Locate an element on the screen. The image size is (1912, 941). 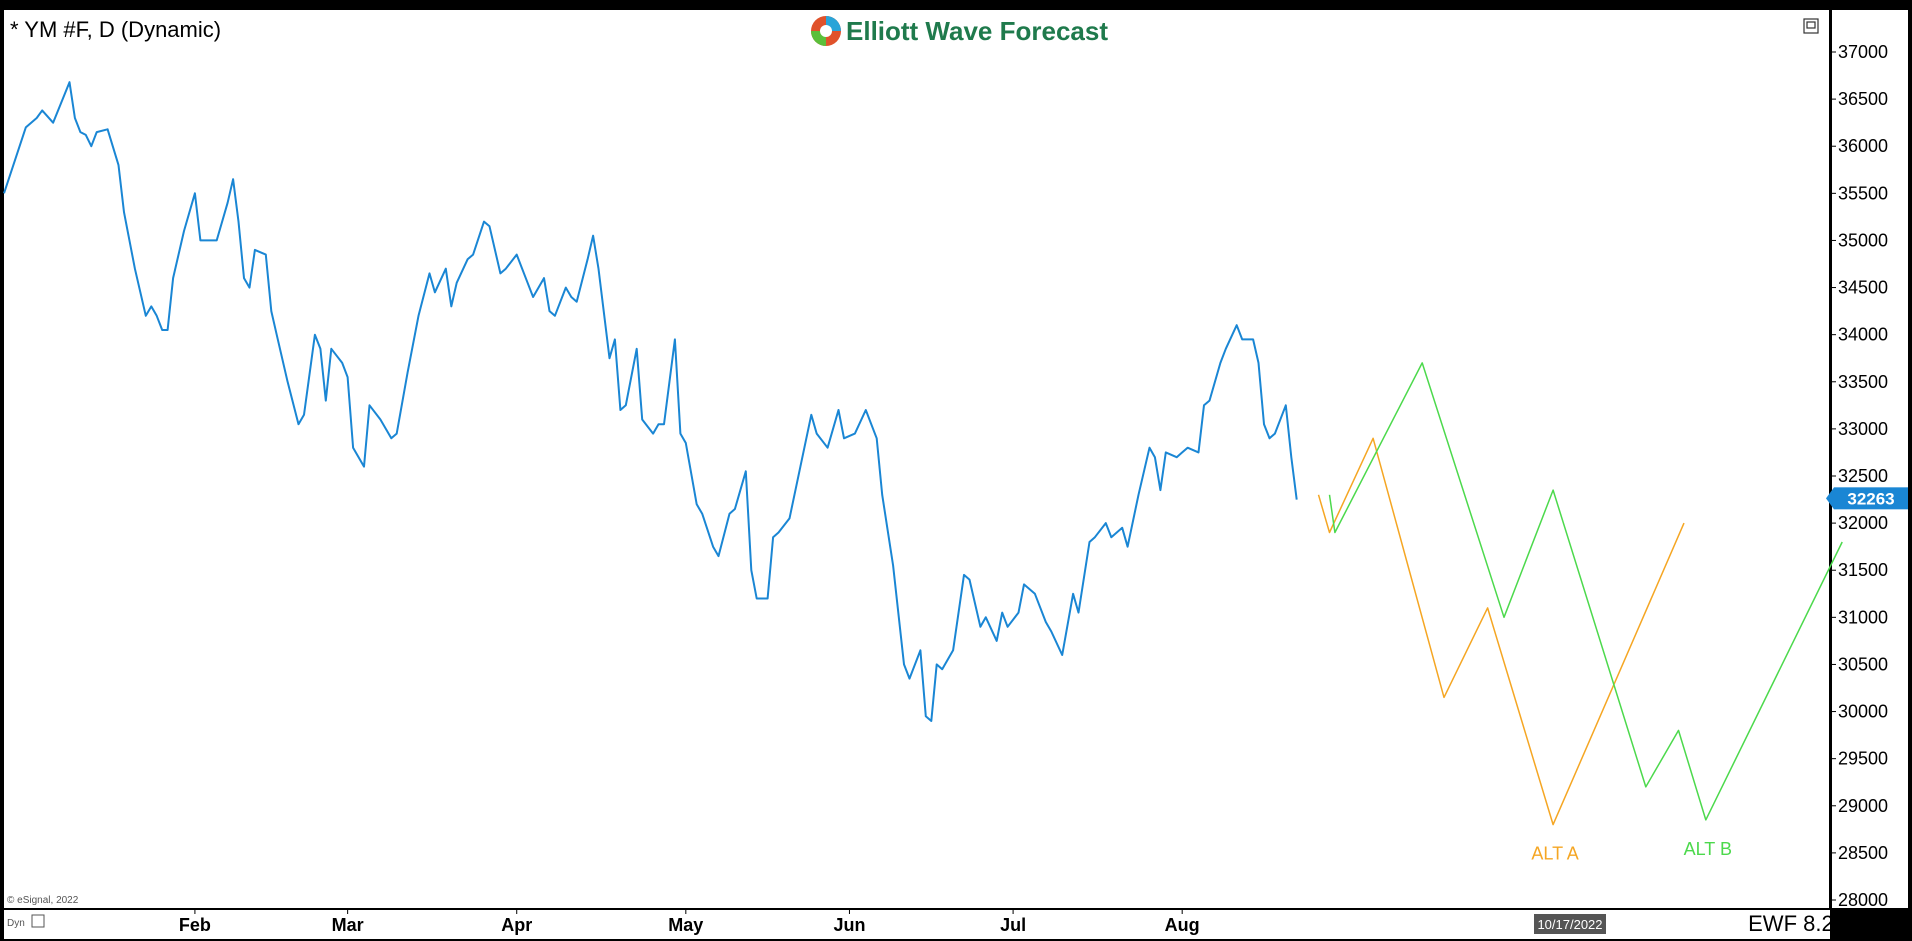
x-tick-label: May is located at coordinates (685, 925).